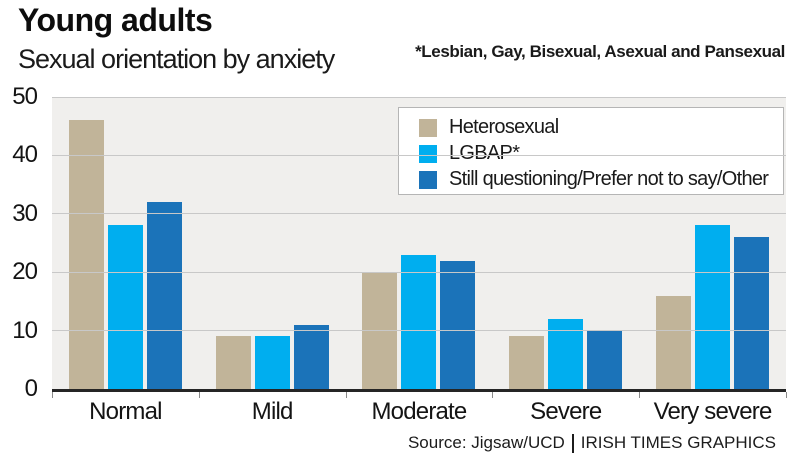 This screenshot has width=800, height=468. Describe the element at coordinates (176, 59) in the screenshot. I see `chart-subtitle: Sexual orientation by anxiety` at that location.